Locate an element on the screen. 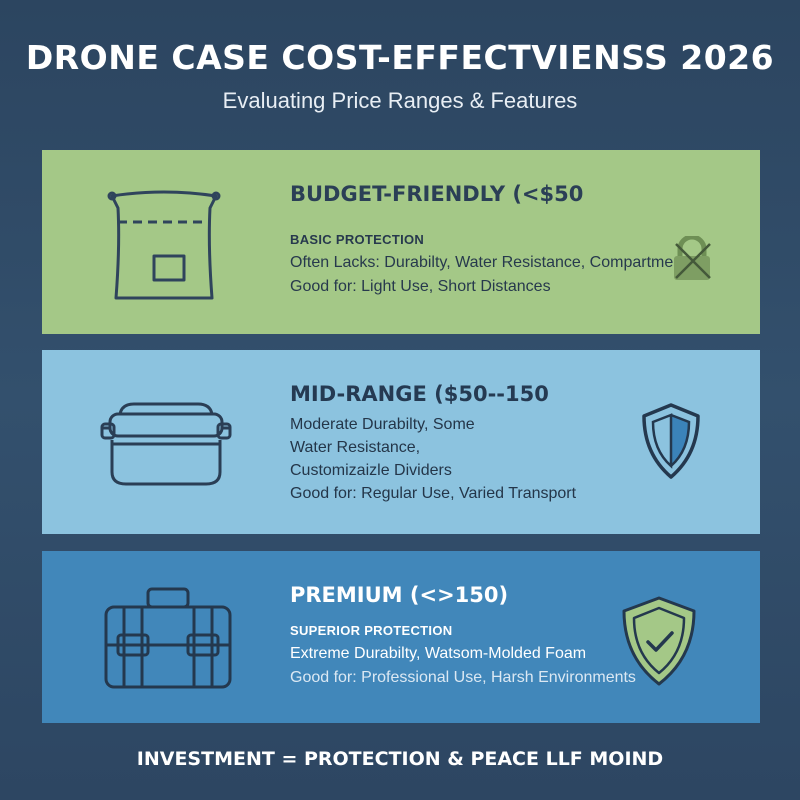  page-subtitle: Evaluating Price Ranges & Features is located at coordinates (400, 100).